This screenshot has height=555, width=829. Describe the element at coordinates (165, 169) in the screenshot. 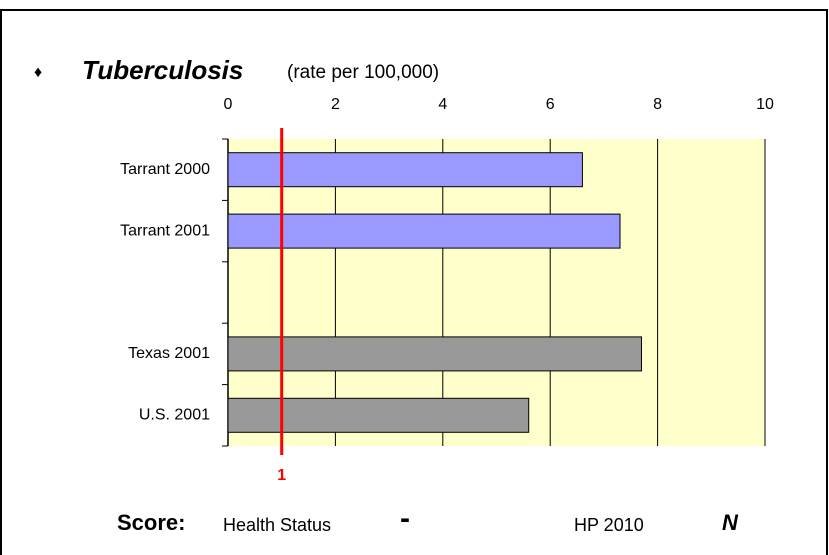

I see `y-tick-label: Tarrant 2000` at that location.